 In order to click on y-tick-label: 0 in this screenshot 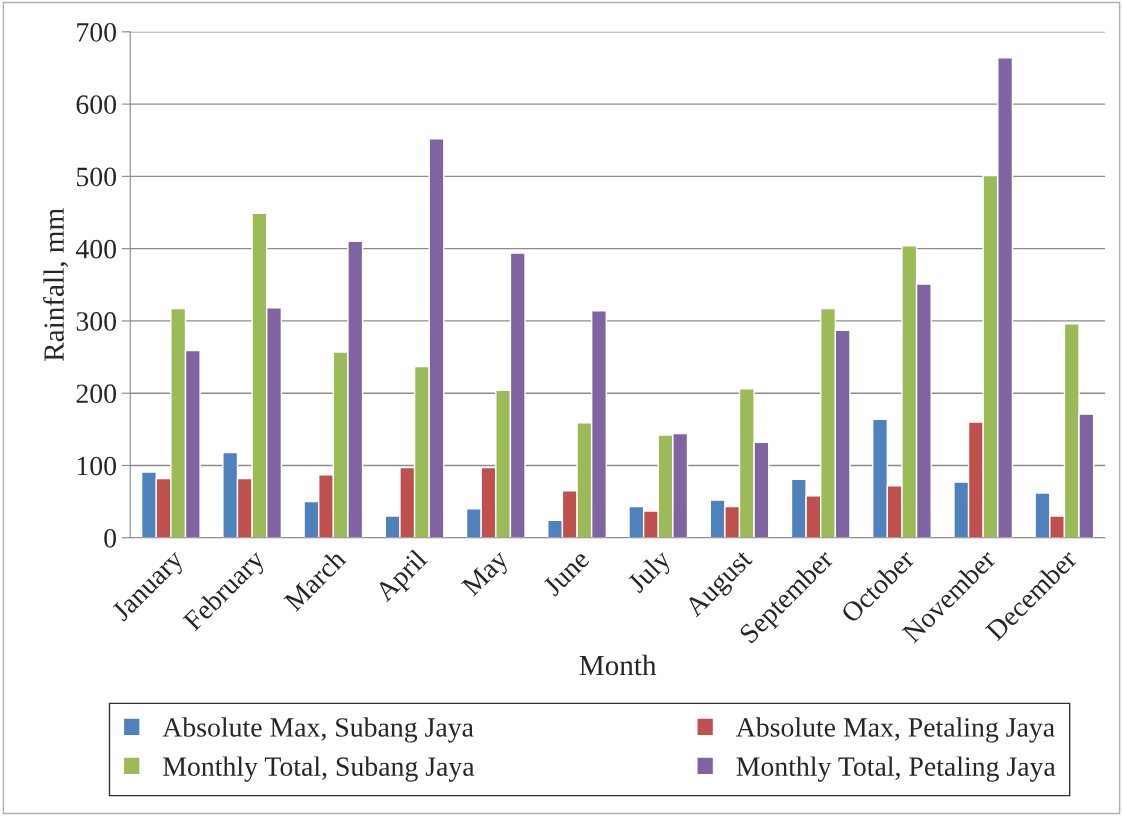, I will do `click(110, 538)`.